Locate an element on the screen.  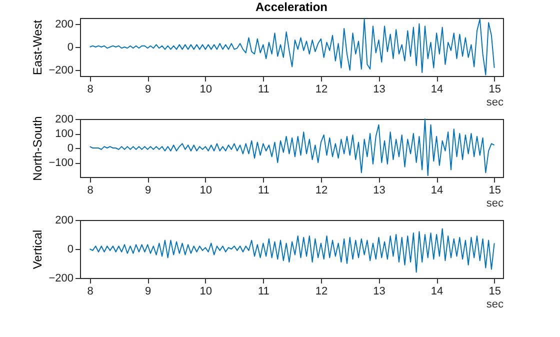
y-axis-title: Vertical is located at coordinates (37, 250).